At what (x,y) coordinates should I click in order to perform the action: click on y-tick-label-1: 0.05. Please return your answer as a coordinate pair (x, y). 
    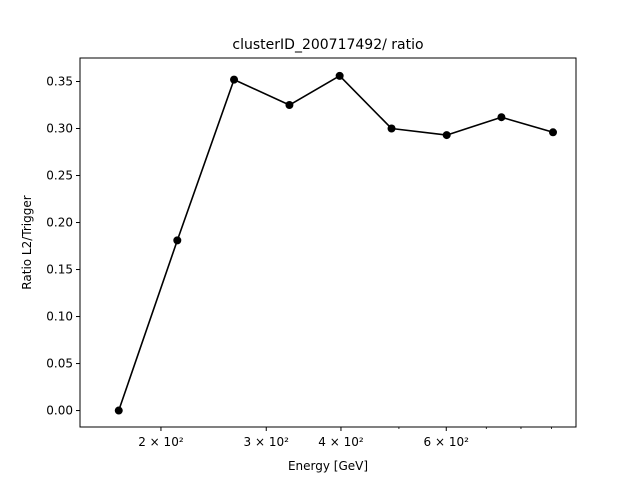
    Looking at the image, I should click on (59, 364).